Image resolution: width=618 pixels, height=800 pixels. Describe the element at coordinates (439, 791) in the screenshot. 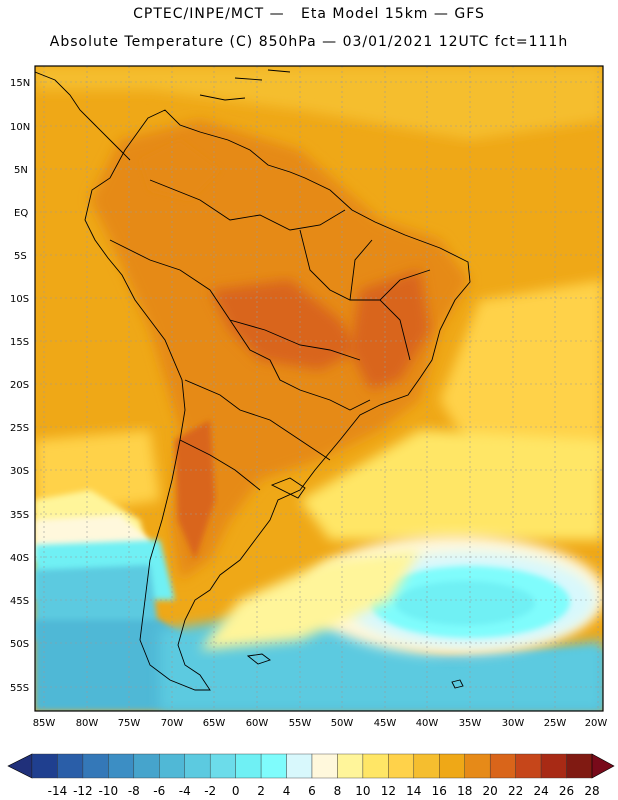

I see `colorbar-tick-label: 16` at that location.